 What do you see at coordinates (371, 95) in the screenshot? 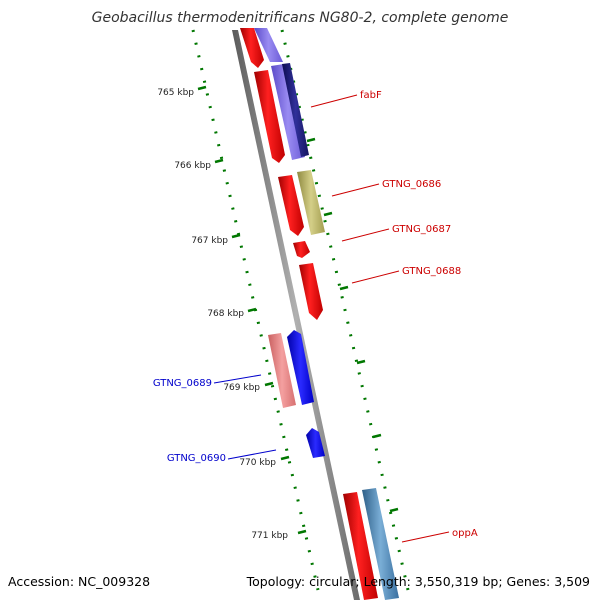
I see `gene-label-fabf: fabF` at bounding box center [371, 95].